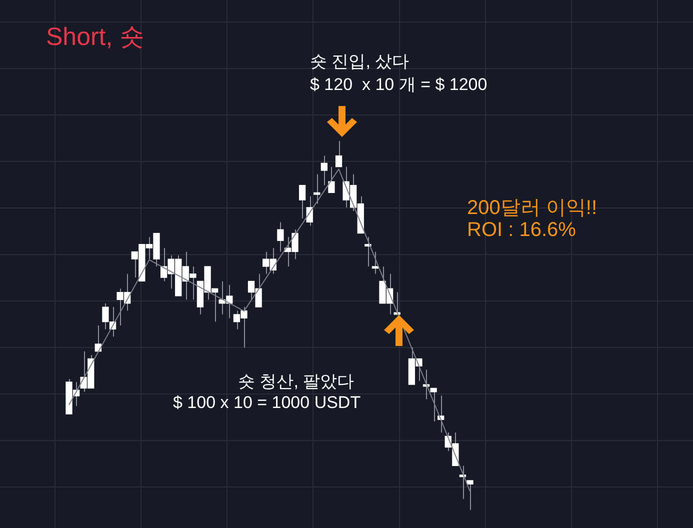 This screenshot has width=693, height=528. Describe the element at coordinates (532, 208) in the screenshot. I see `annotation: 200달러 이익!!` at that location.